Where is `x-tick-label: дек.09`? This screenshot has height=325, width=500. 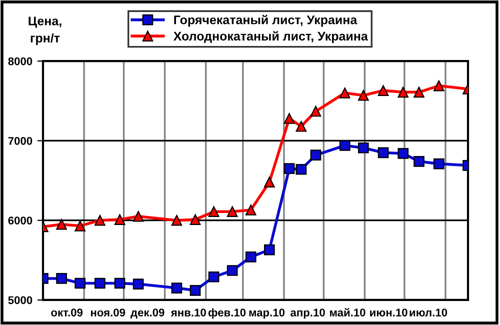
x-tick-label: дек.09 is located at coordinates (147, 313).